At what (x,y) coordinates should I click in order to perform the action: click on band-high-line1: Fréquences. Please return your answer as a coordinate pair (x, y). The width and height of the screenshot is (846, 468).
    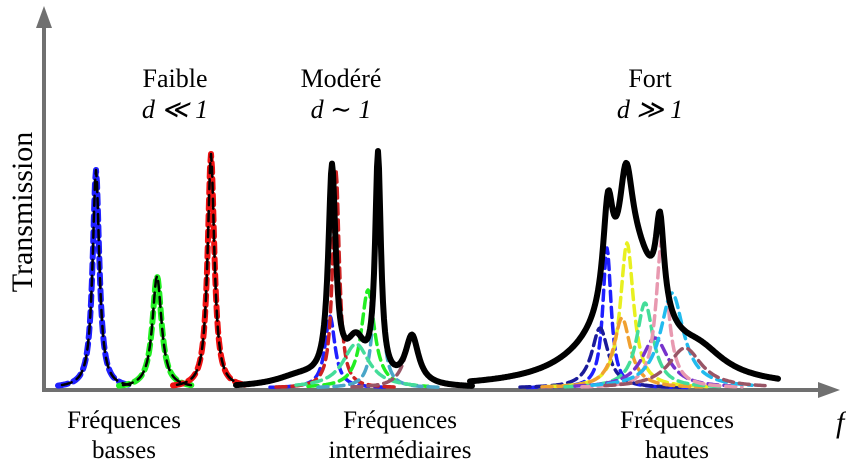
    Looking at the image, I should click on (677, 420).